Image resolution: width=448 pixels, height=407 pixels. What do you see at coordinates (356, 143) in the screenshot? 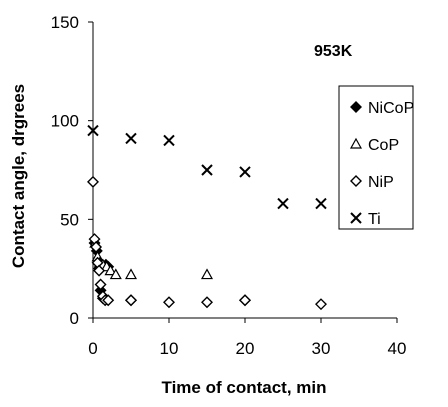
I see `legend-marker-cop` at bounding box center [356, 143].